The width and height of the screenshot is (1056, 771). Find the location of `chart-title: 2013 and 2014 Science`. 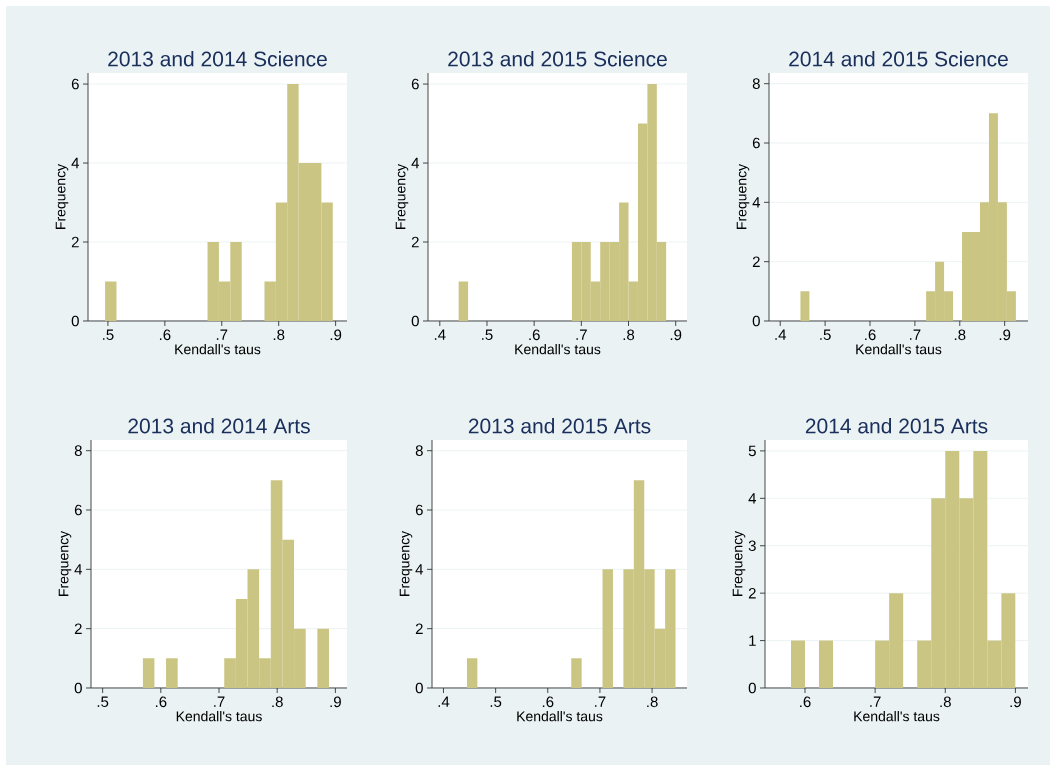

chart-title: 2013 and 2014 Science is located at coordinates (217, 59).